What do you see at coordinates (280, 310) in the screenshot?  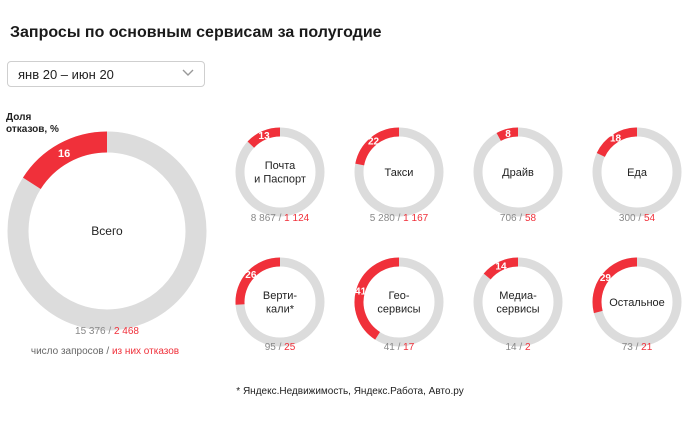 I see `donut-center-label: кали*` at bounding box center [280, 310].